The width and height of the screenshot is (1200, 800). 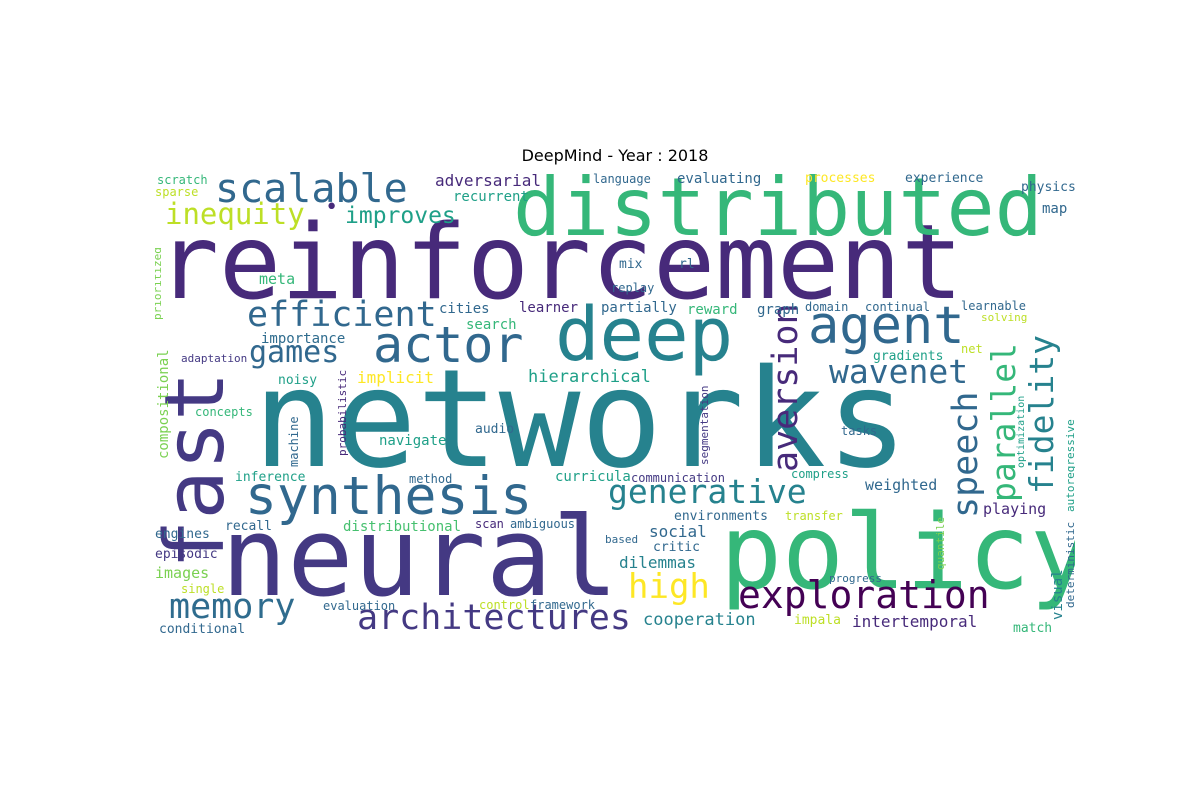 I want to click on word-compositional: compositional, so click(x=164, y=404).